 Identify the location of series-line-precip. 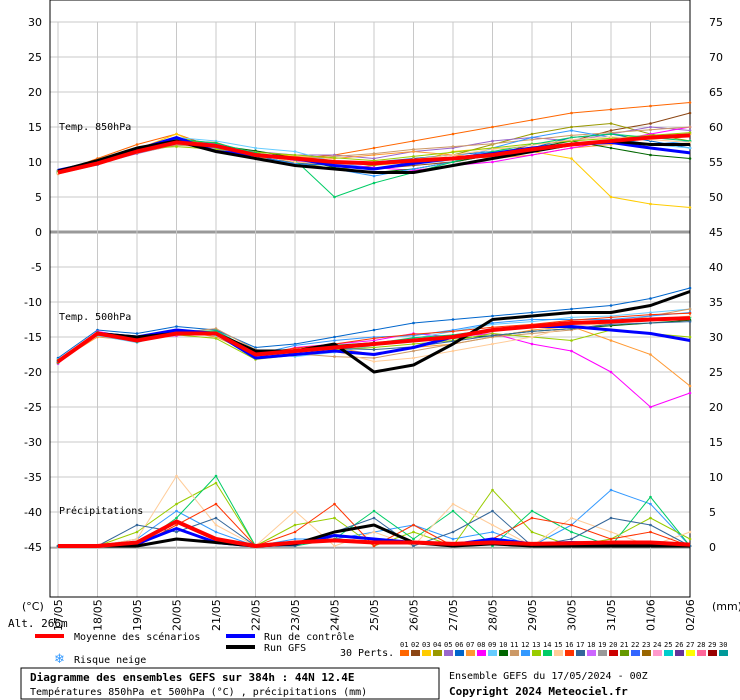
(374, 535).